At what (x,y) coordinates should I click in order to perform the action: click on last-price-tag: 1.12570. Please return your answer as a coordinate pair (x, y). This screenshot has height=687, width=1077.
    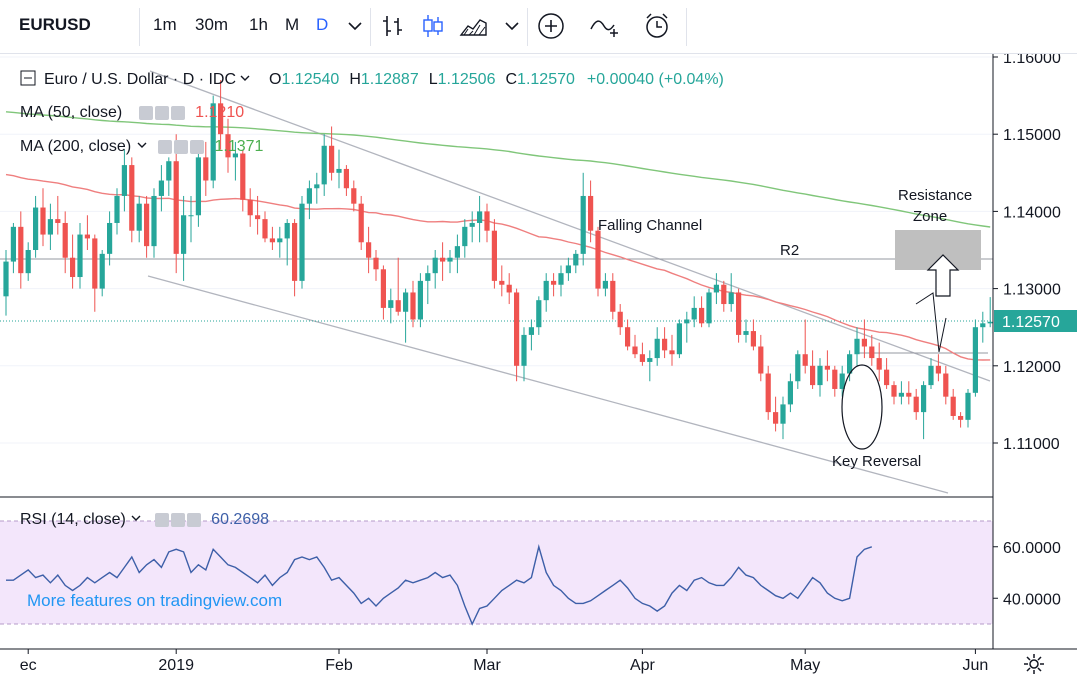
    Looking at the image, I should click on (1035, 321).